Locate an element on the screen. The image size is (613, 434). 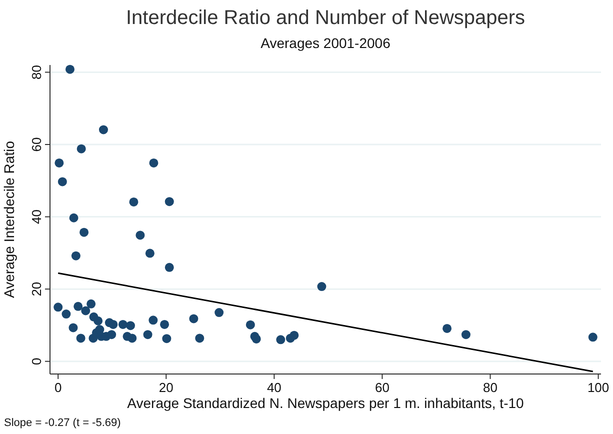
y-tick-label: 80 is located at coordinates (36, 72).